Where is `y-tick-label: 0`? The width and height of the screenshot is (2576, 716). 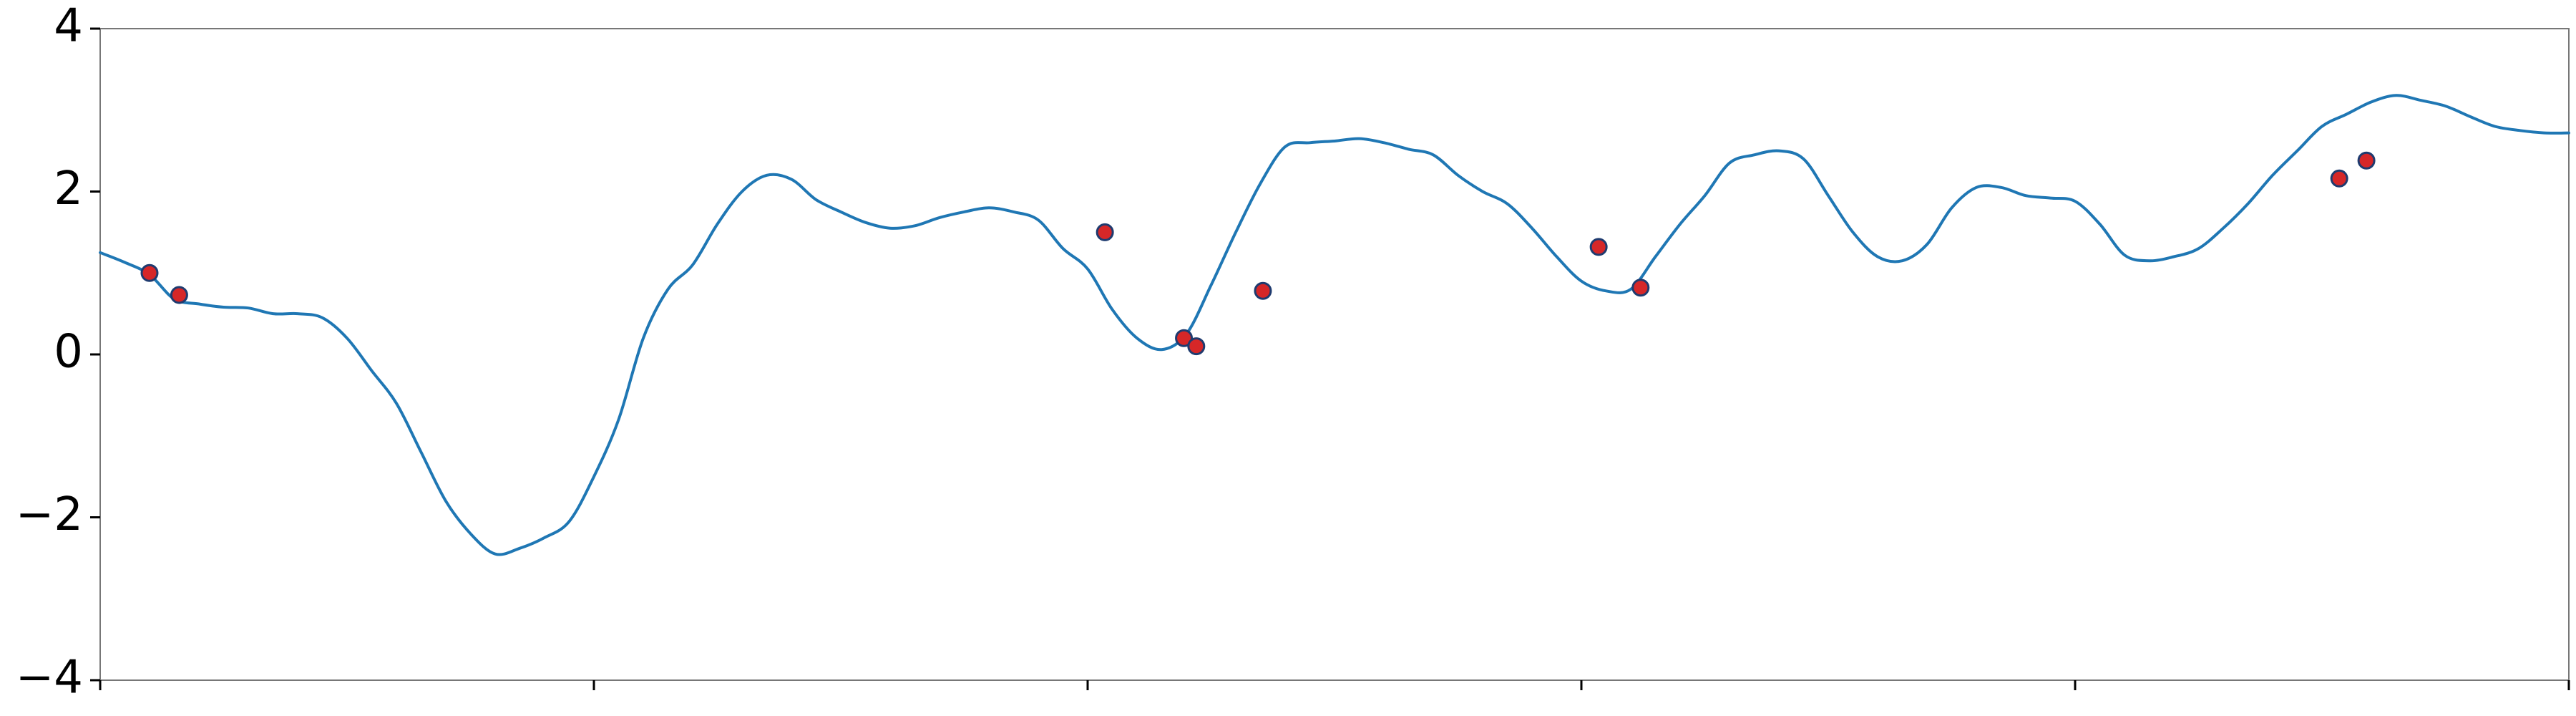 y-tick-label: 0 is located at coordinates (68, 352).